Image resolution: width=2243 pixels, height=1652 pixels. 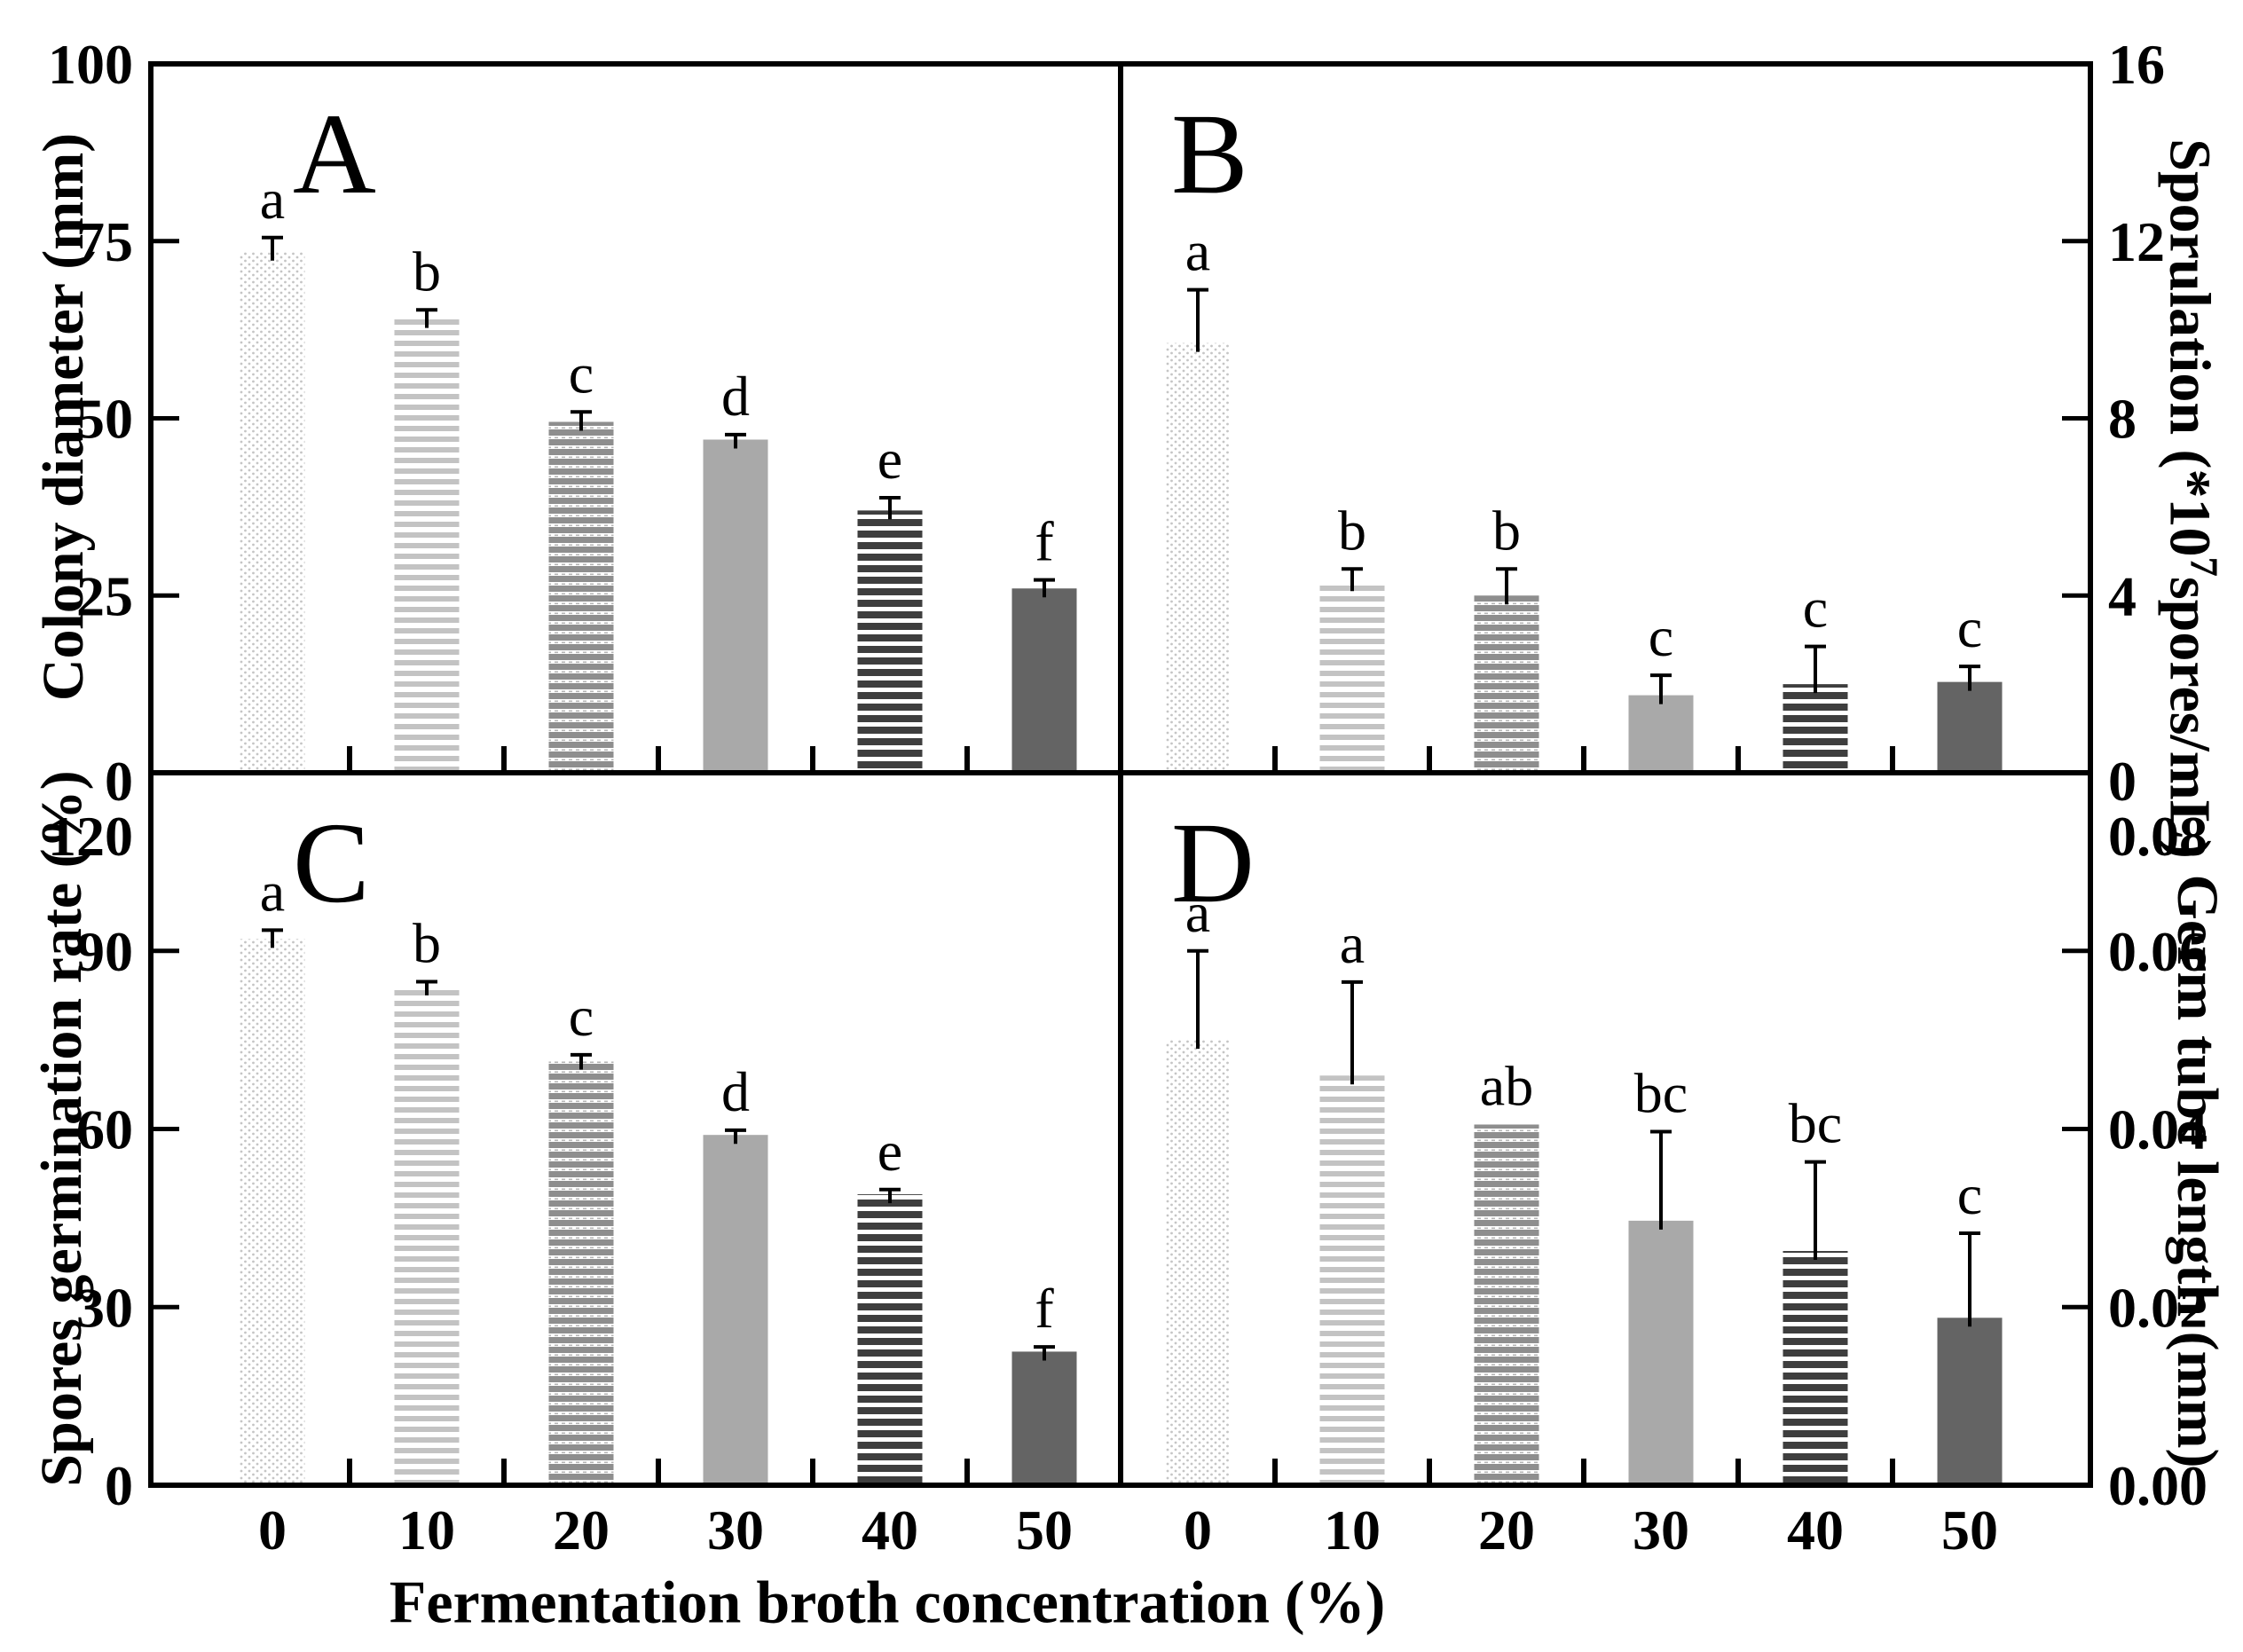 What do you see at coordinates (1044, 1308) in the screenshot?
I see `sig-letter-C-50: f` at bounding box center [1044, 1308].